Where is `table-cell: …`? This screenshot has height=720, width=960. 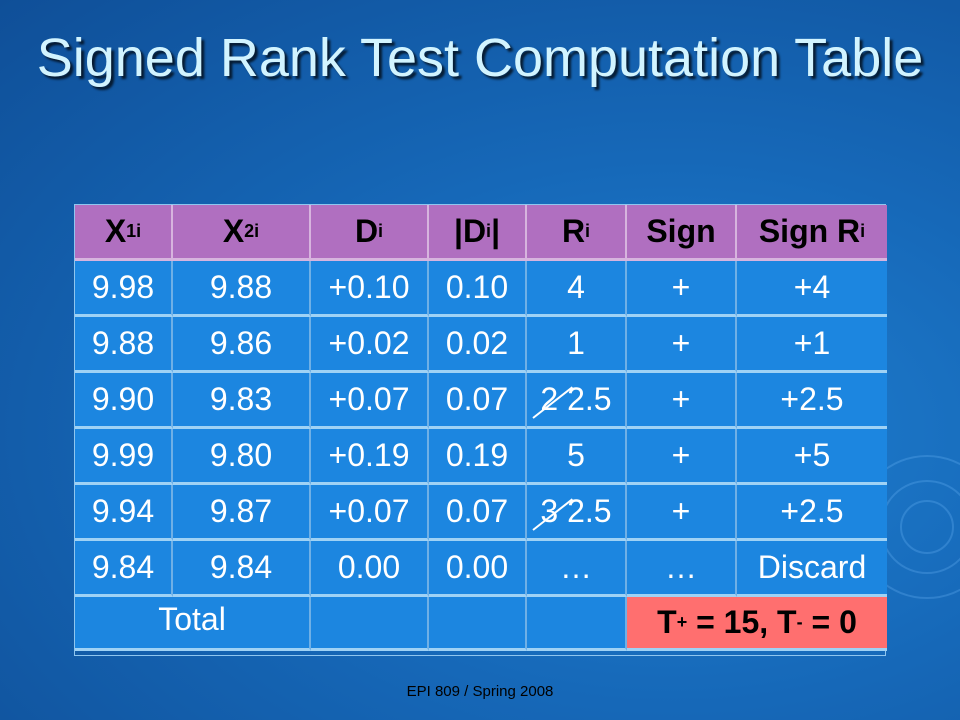
table-cell: … is located at coordinates (682, 569).